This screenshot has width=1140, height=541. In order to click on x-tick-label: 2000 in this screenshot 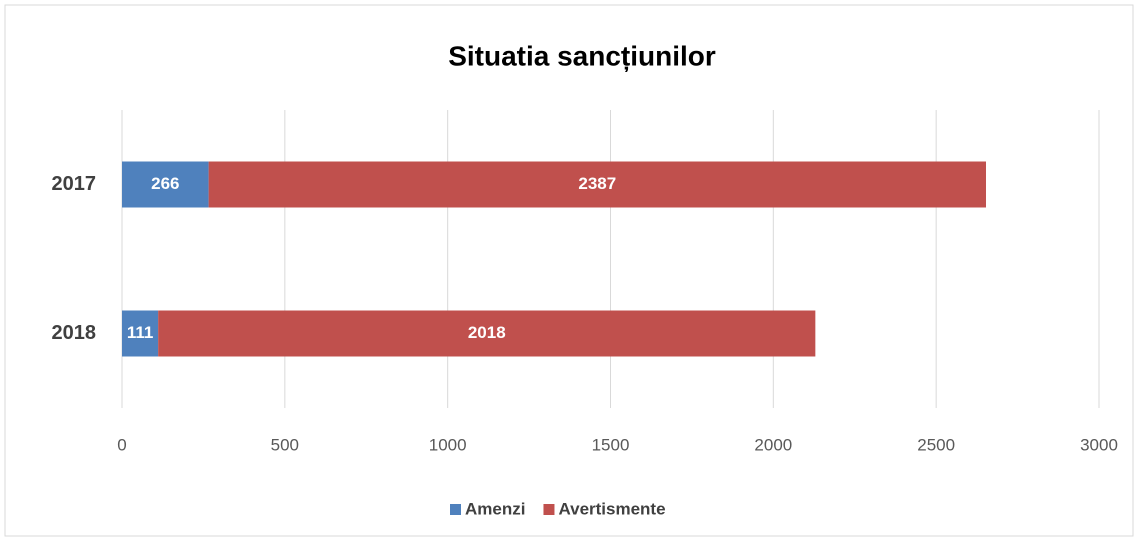, I will do `click(773, 444)`.